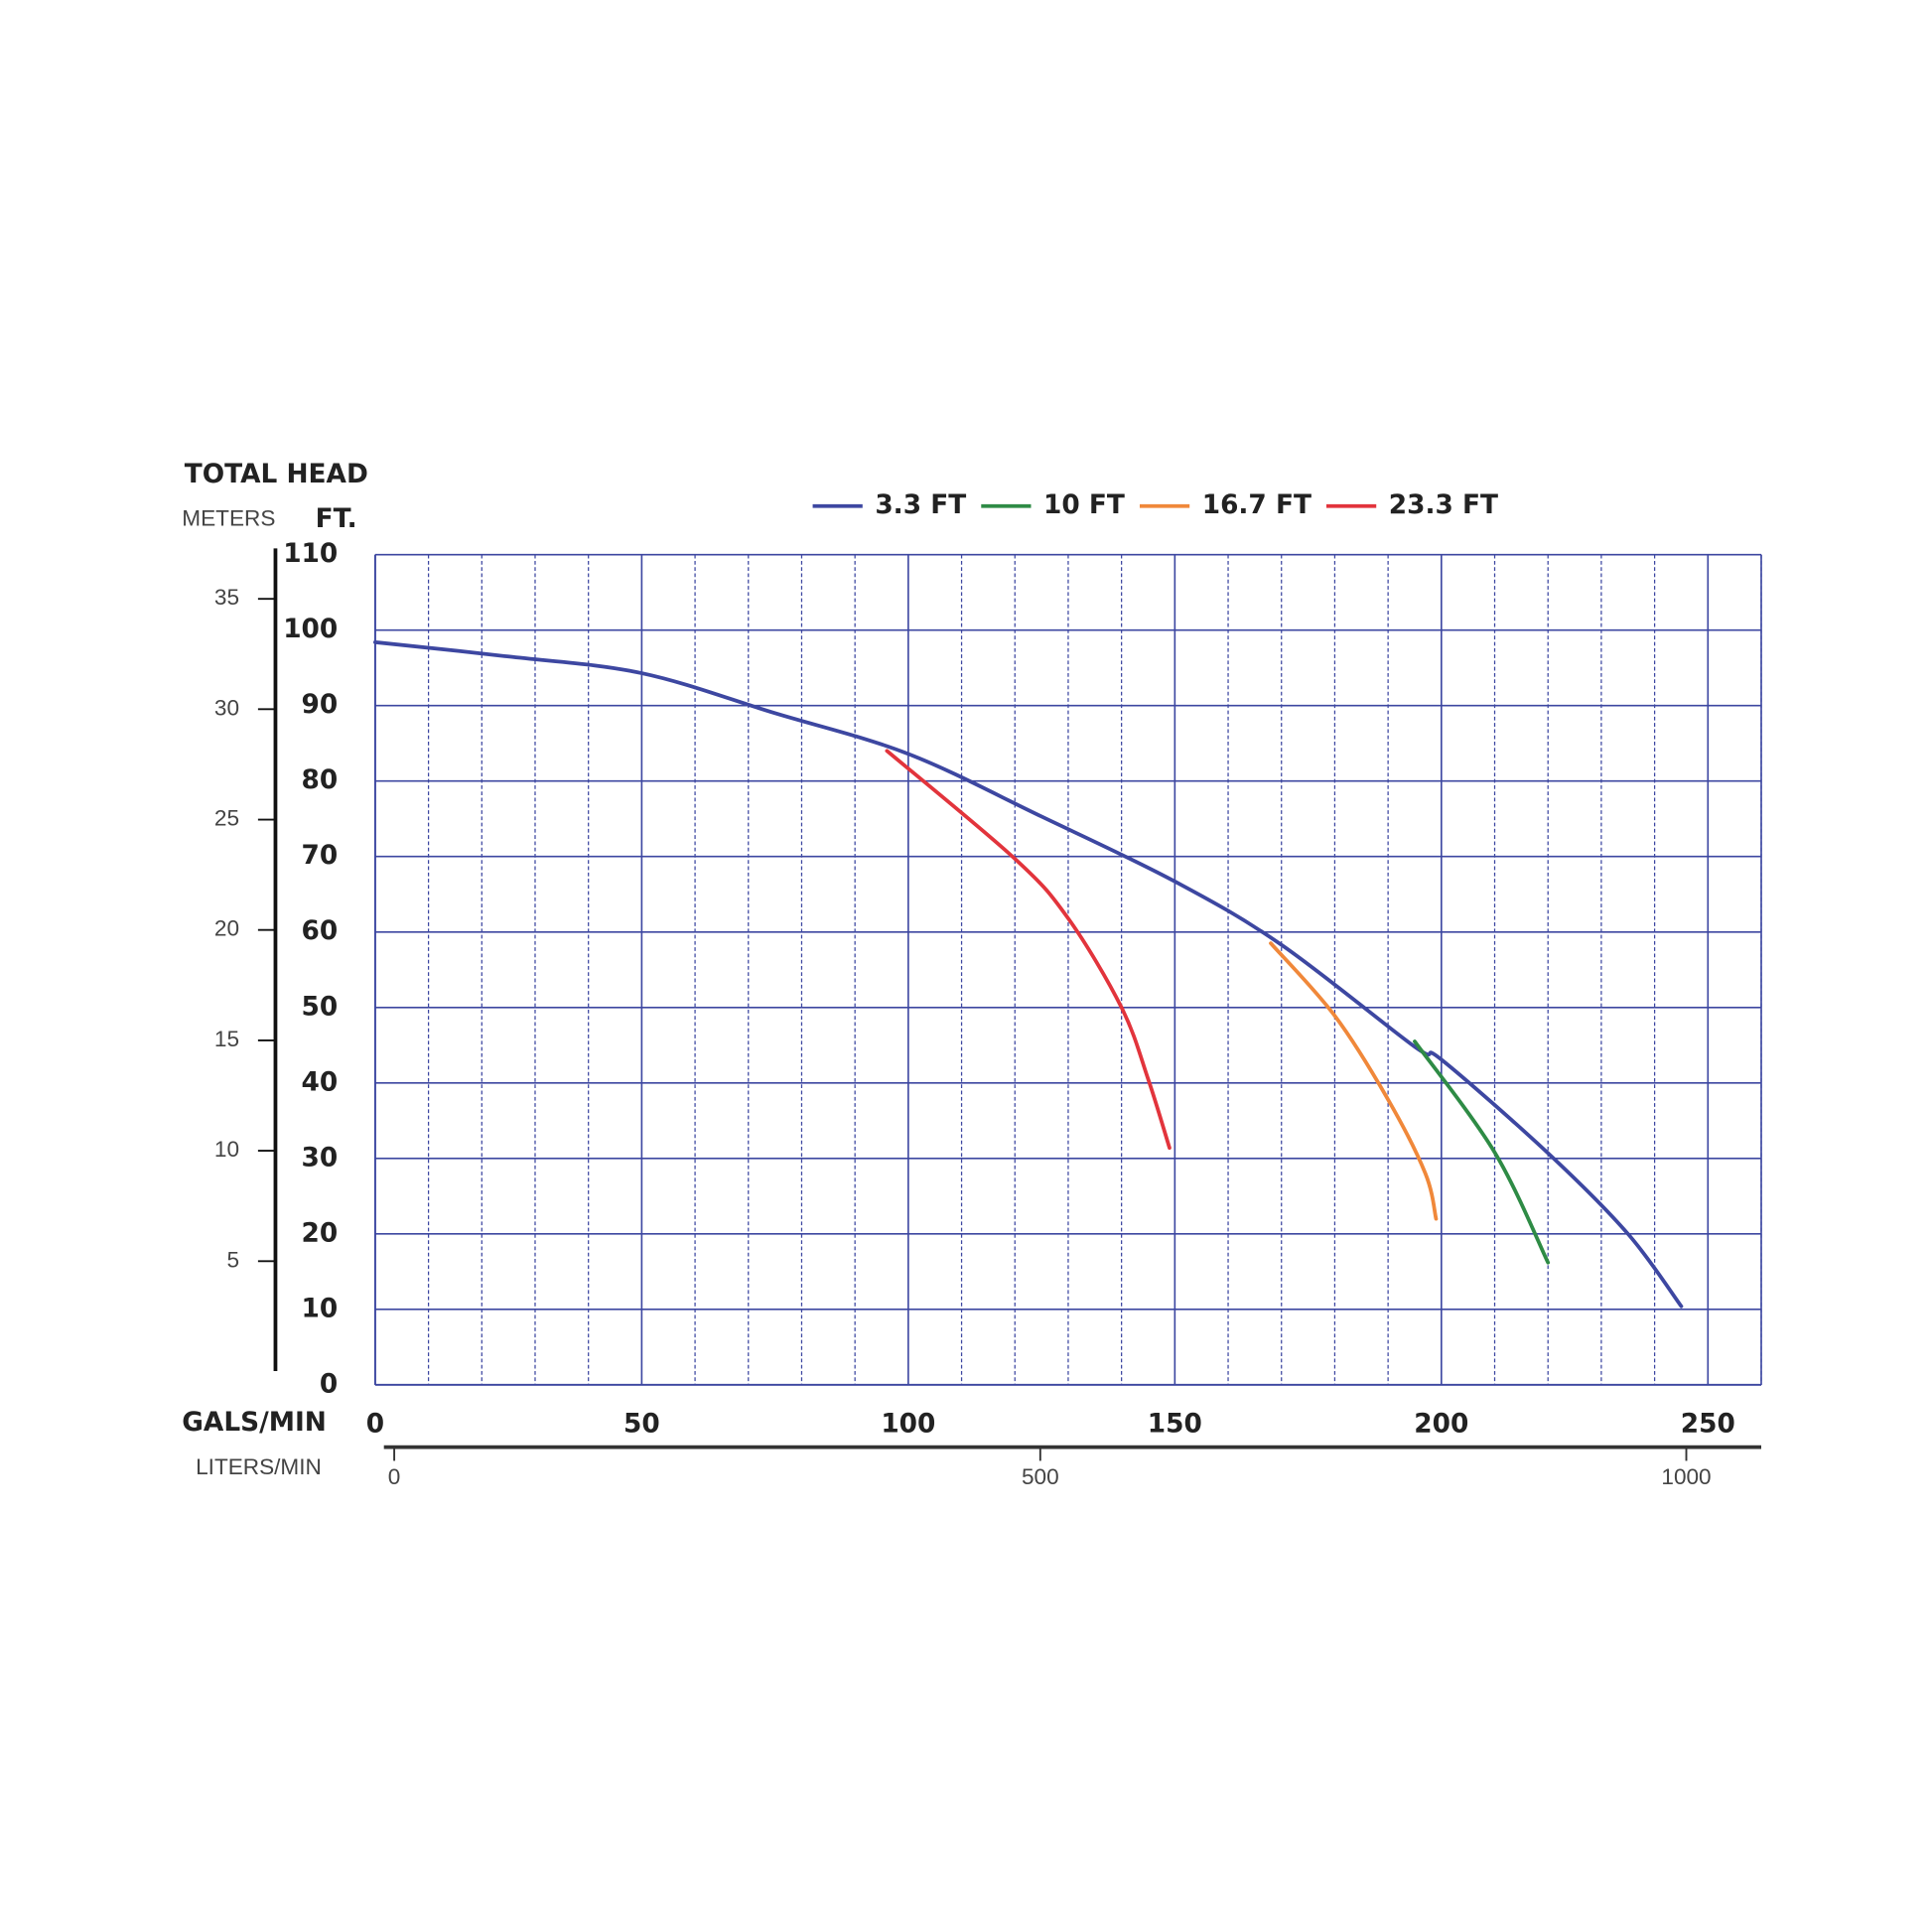 This screenshot has width=1932, height=1932. Describe the element at coordinates (908, 1425) in the screenshot. I see `x-tick-label: 100` at that location.